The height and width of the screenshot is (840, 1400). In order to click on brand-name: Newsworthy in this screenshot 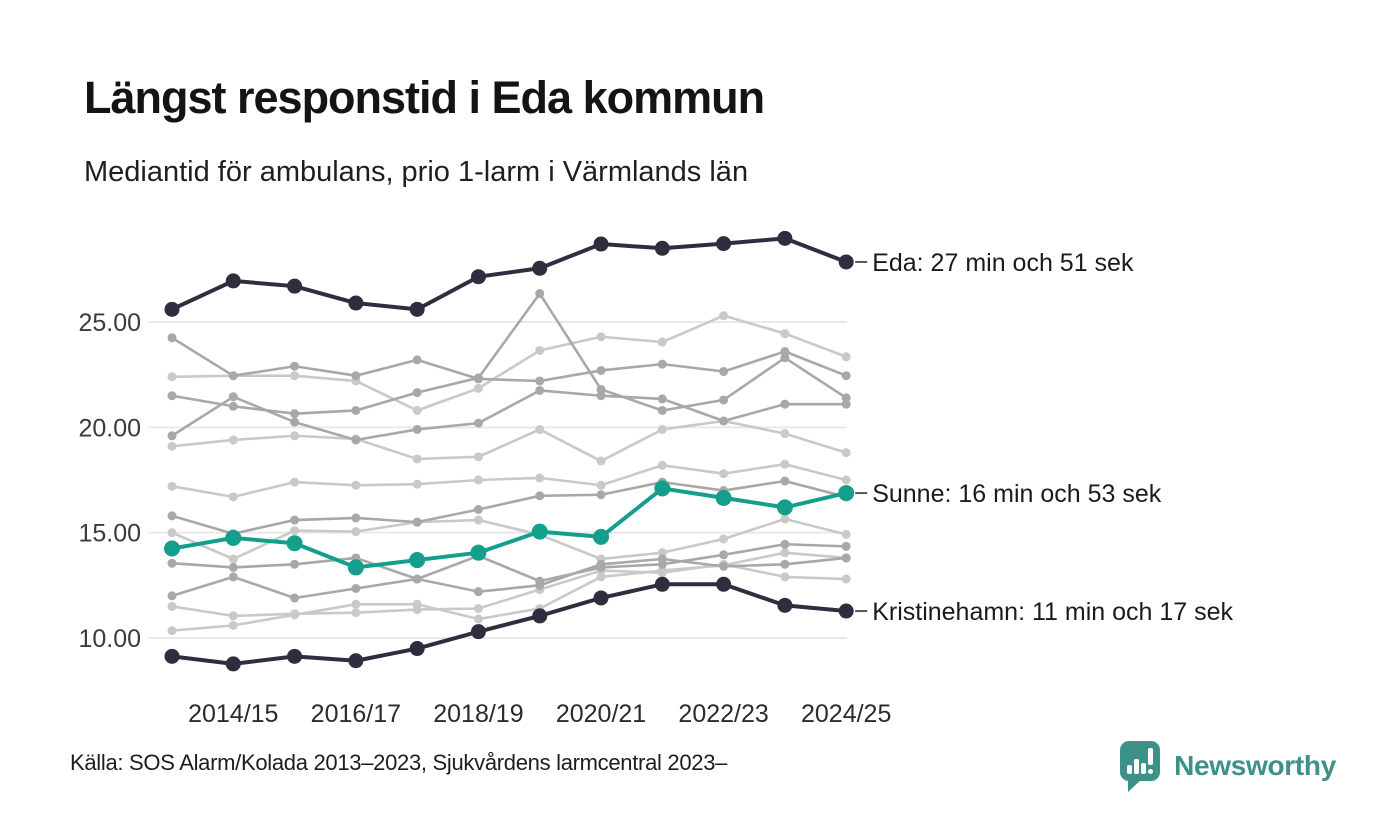, I will do `click(1255, 765)`.